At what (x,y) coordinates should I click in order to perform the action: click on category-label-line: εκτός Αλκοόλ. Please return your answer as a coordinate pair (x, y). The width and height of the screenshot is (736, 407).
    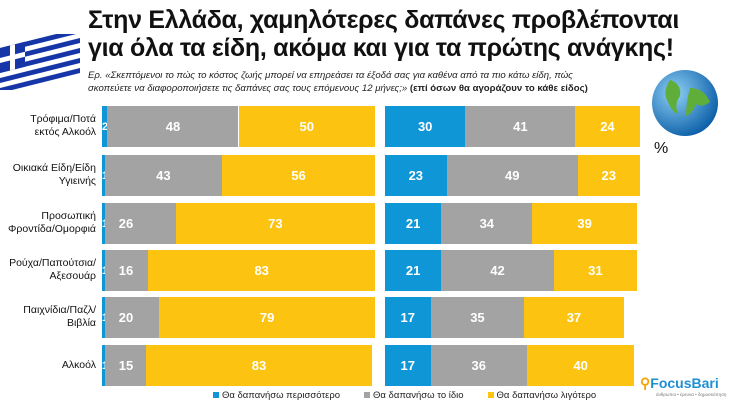
    Looking at the image, I should click on (65, 132).